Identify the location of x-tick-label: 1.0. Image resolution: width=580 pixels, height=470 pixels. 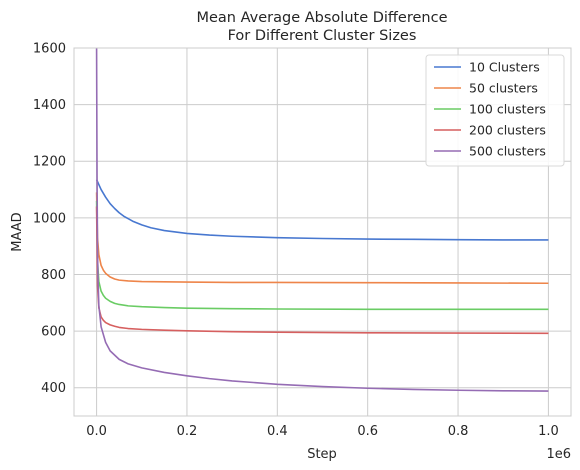
(548, 431).